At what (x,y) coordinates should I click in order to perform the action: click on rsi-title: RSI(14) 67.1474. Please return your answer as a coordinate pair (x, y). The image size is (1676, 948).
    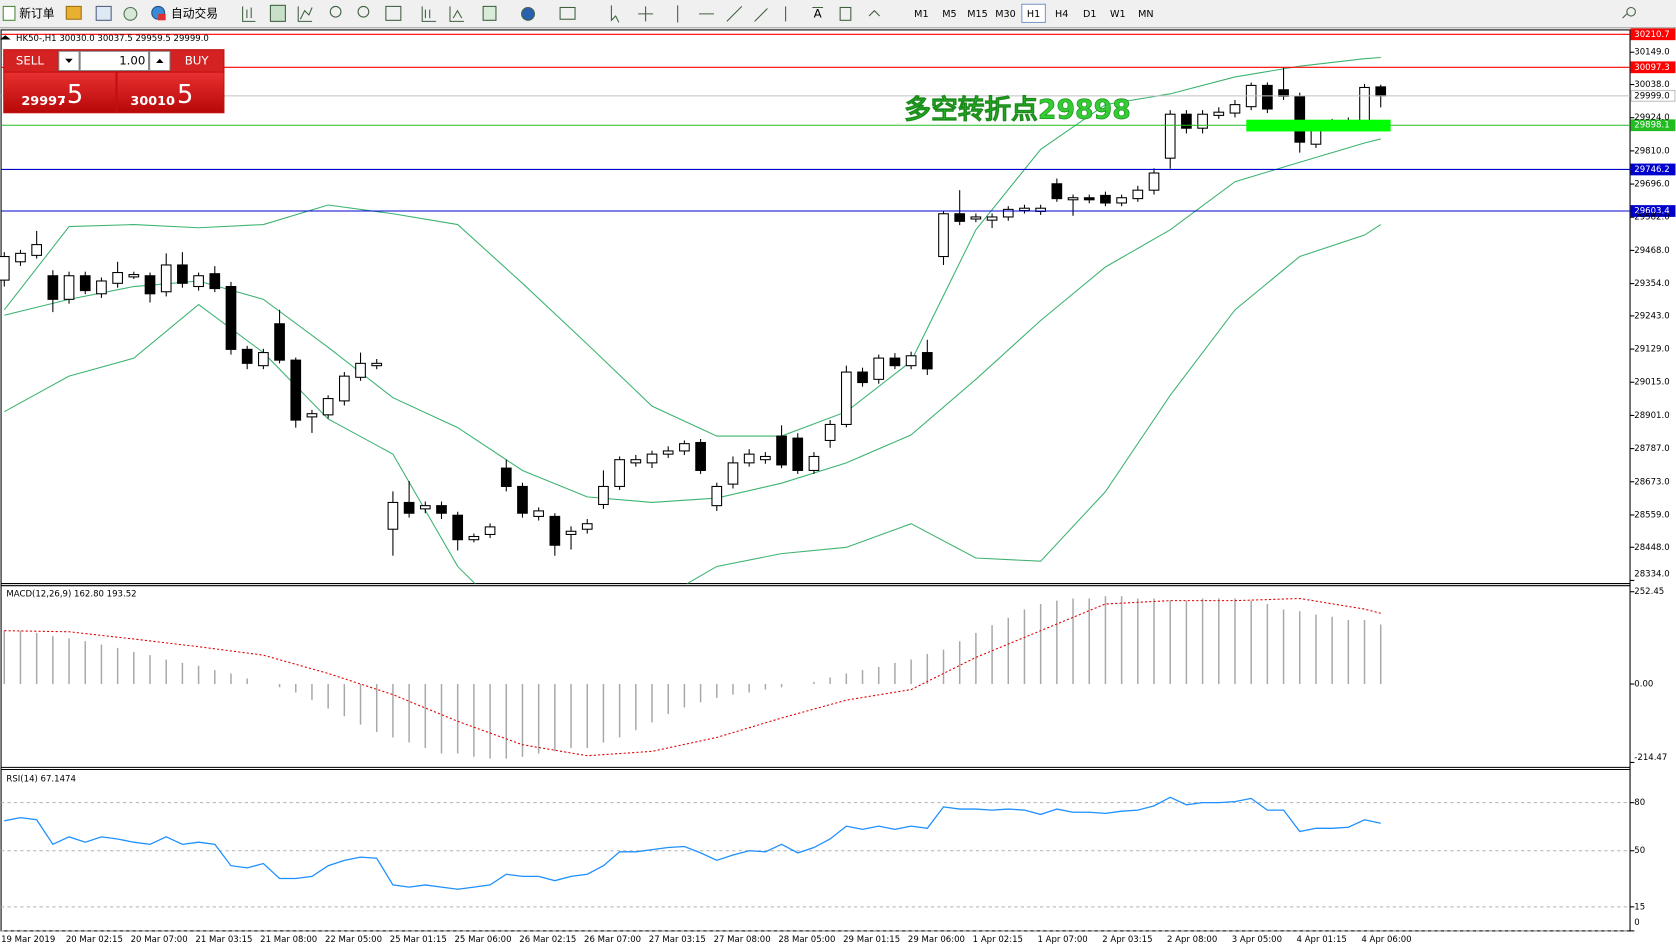
    Looking at the image, I should click on (41, 780).